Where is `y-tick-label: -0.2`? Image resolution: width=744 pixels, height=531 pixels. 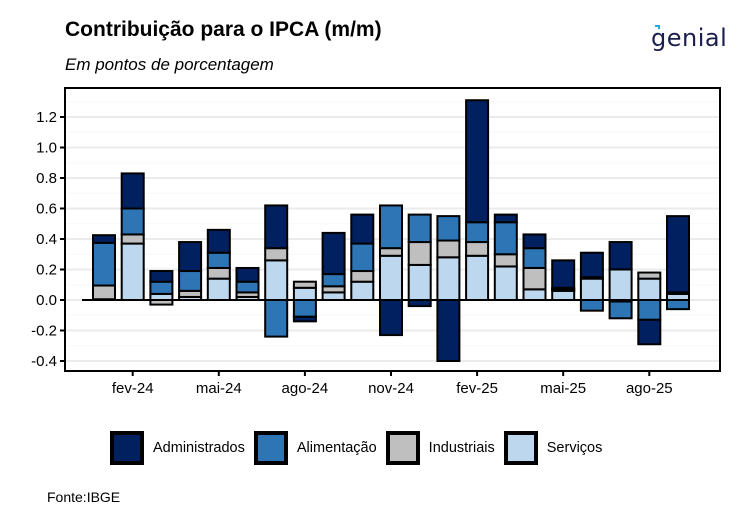
y-tick-label: -0.2 is located at coordinates (44, 331).